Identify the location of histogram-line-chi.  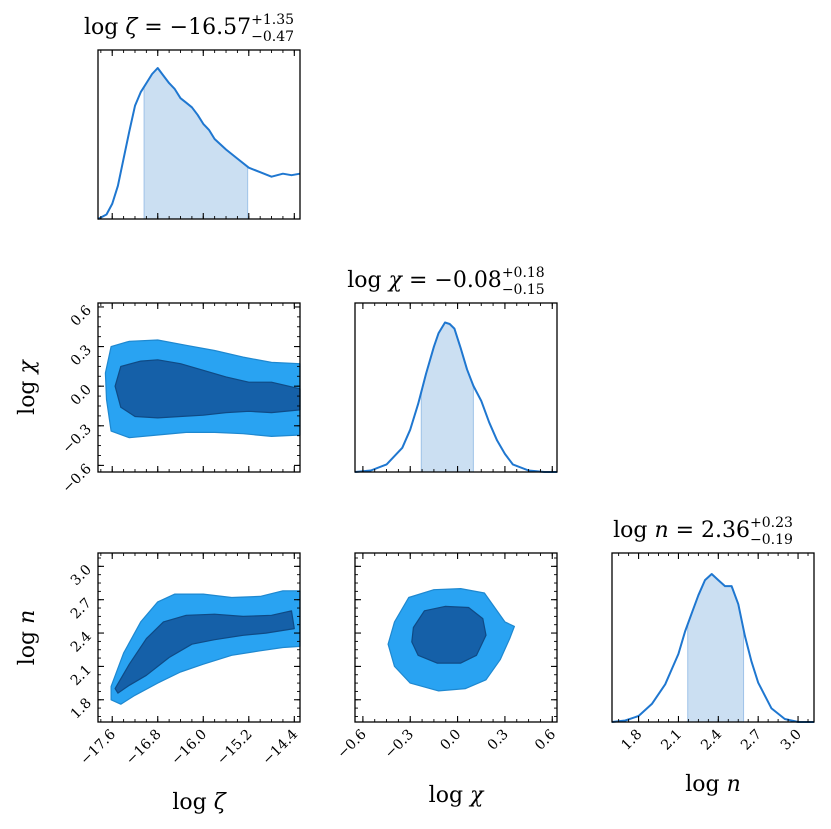
(455, 397).